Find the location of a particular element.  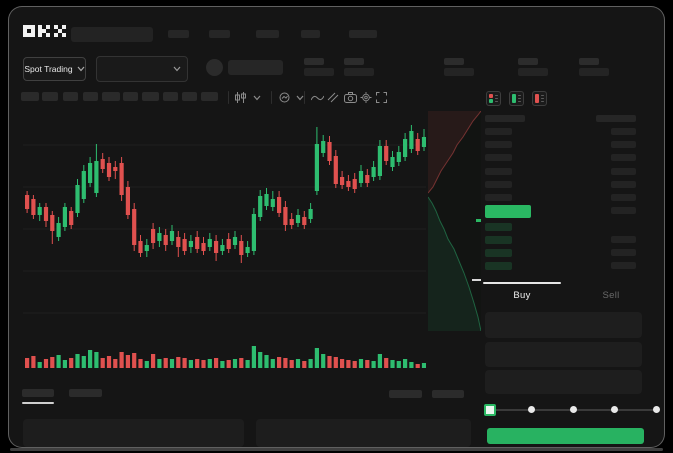

orderbook-cell is located at coordinates (623, 210).